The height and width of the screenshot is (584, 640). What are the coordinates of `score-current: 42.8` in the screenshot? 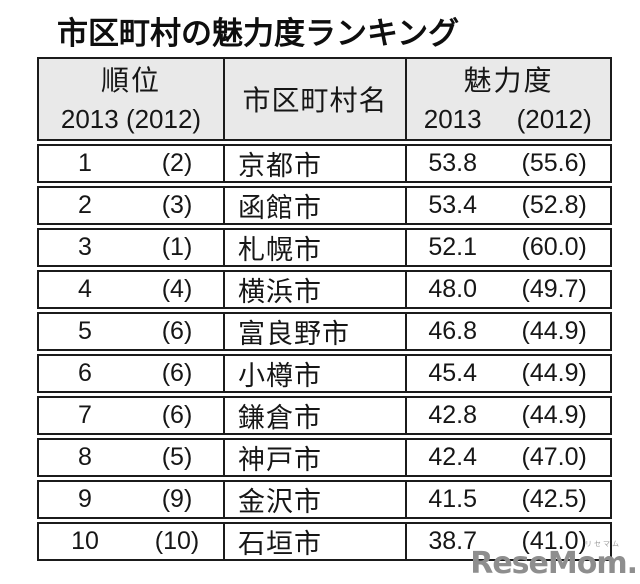 It's located at (452, 415).